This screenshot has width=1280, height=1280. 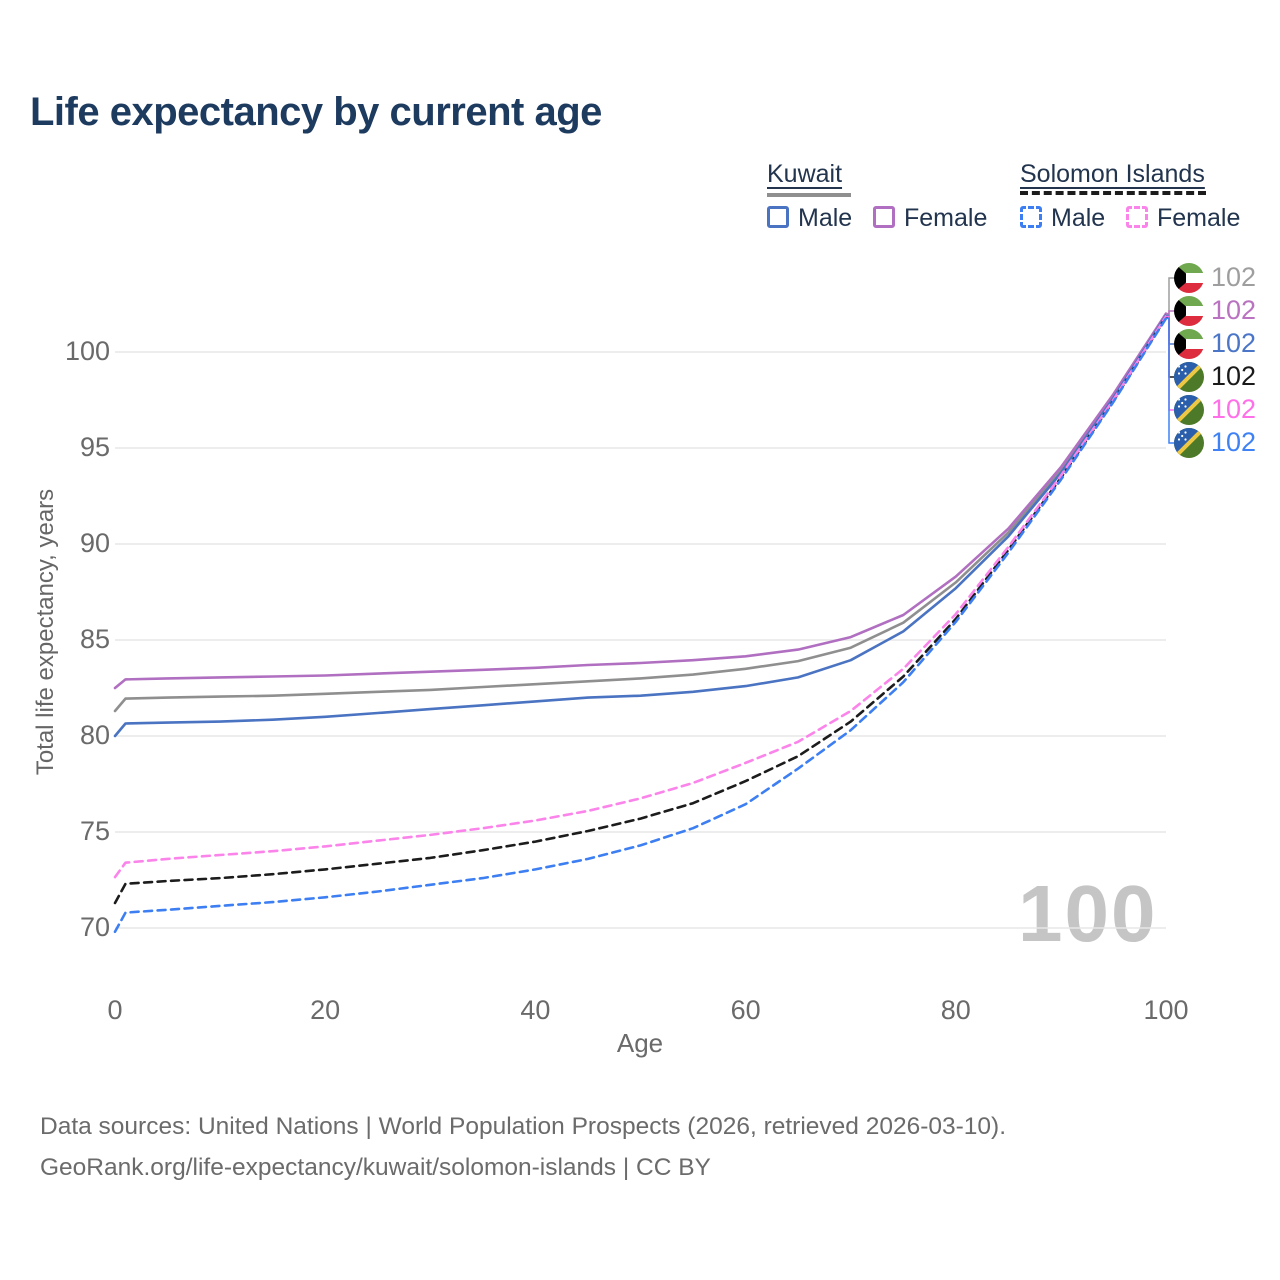 What do you see at coordinates (1113, 193) in the screenshot?
I see `legend-solomon-line-swatch` at bounding box center [1113, 193].